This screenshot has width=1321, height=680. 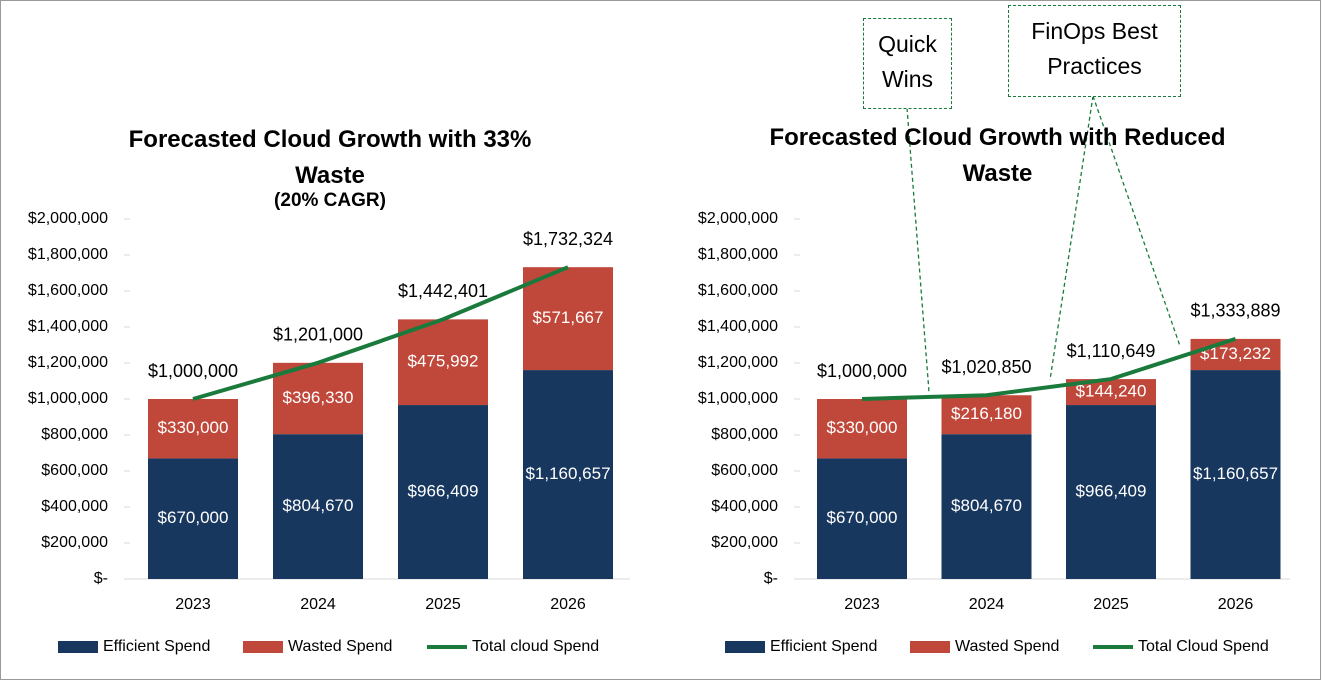 What do you see at coordinates (1235, 311) in the screenshot?
I see `line-value-label: $1,333,889` at bounding box center [1235, 311].